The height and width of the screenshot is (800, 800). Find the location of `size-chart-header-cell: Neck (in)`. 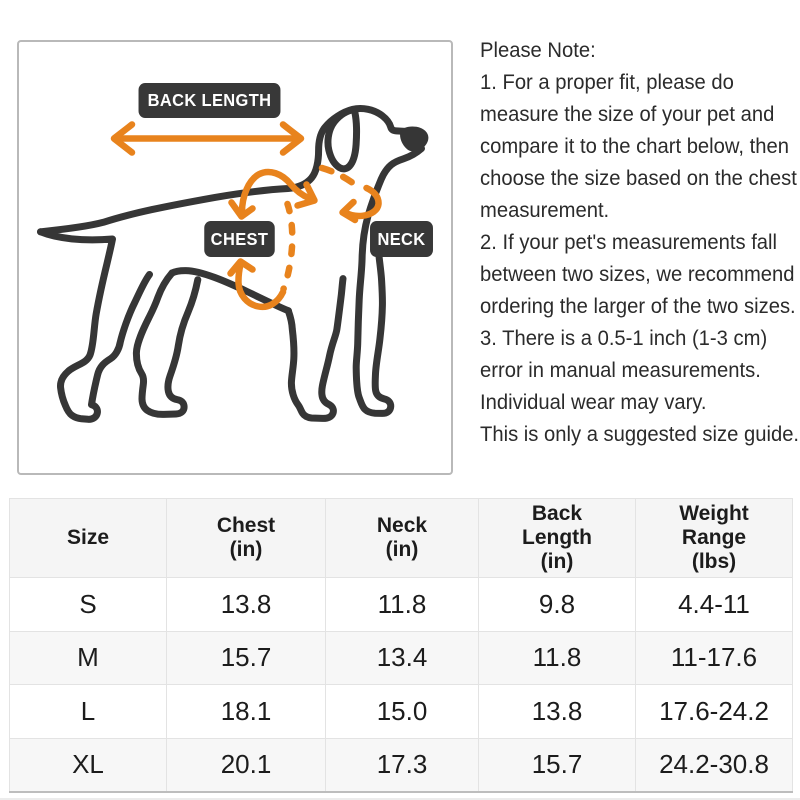

size-chart-header-cell: Neck (in) is located at coordinates (402, 538).